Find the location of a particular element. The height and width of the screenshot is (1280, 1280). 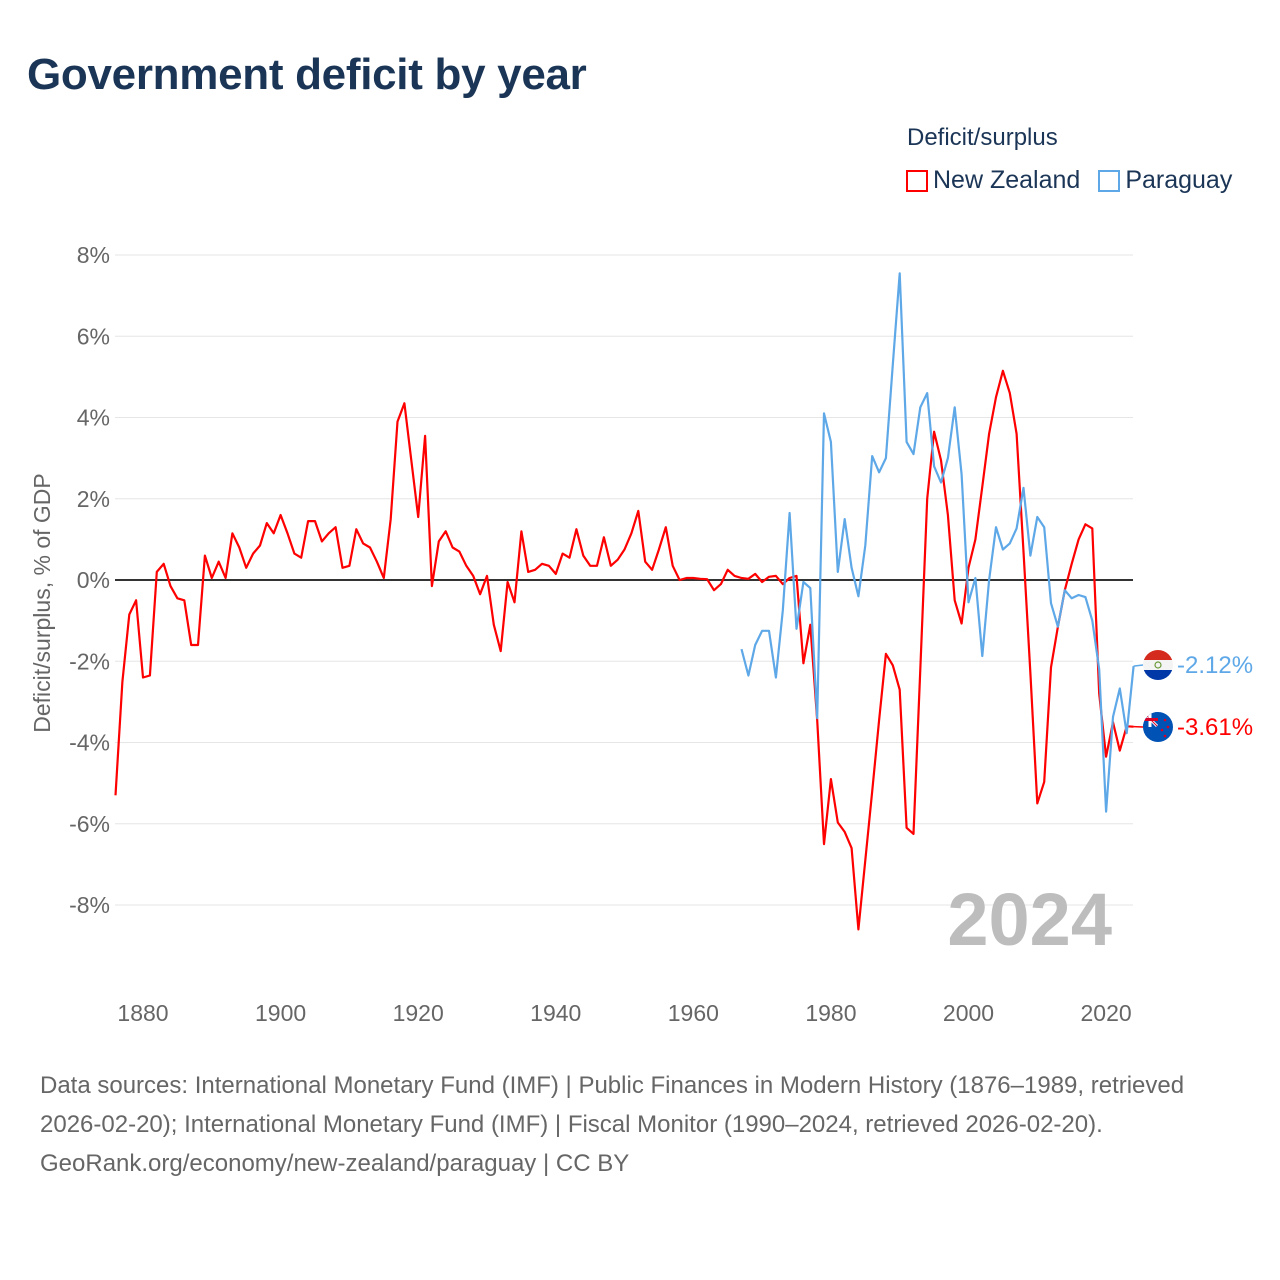

x-tick-label: 1880 is located at coordinates (142, 1013).